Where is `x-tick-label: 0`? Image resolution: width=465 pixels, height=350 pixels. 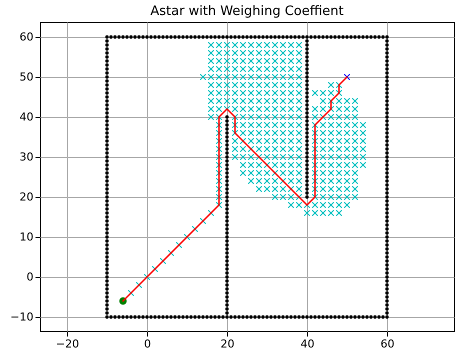
x-tick-label: 0 is located at coordinates (147, 344).